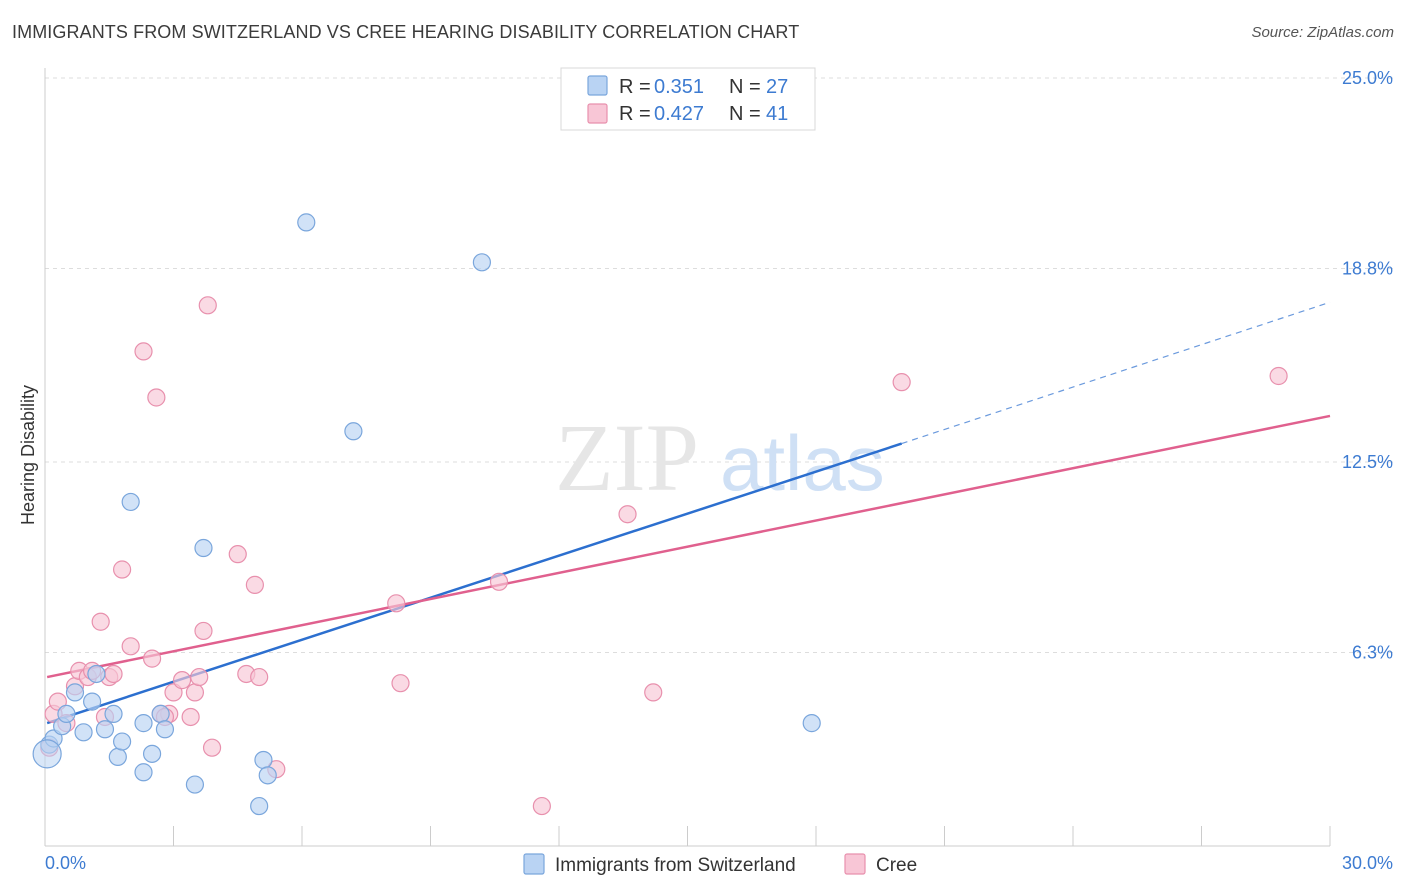 The height and width of the screenshot is (892, 1406). What do you see at coordinates (635, 87) in the screenshot?
I see `stats-r-label-0: R =` at bounding box center [635, 87].